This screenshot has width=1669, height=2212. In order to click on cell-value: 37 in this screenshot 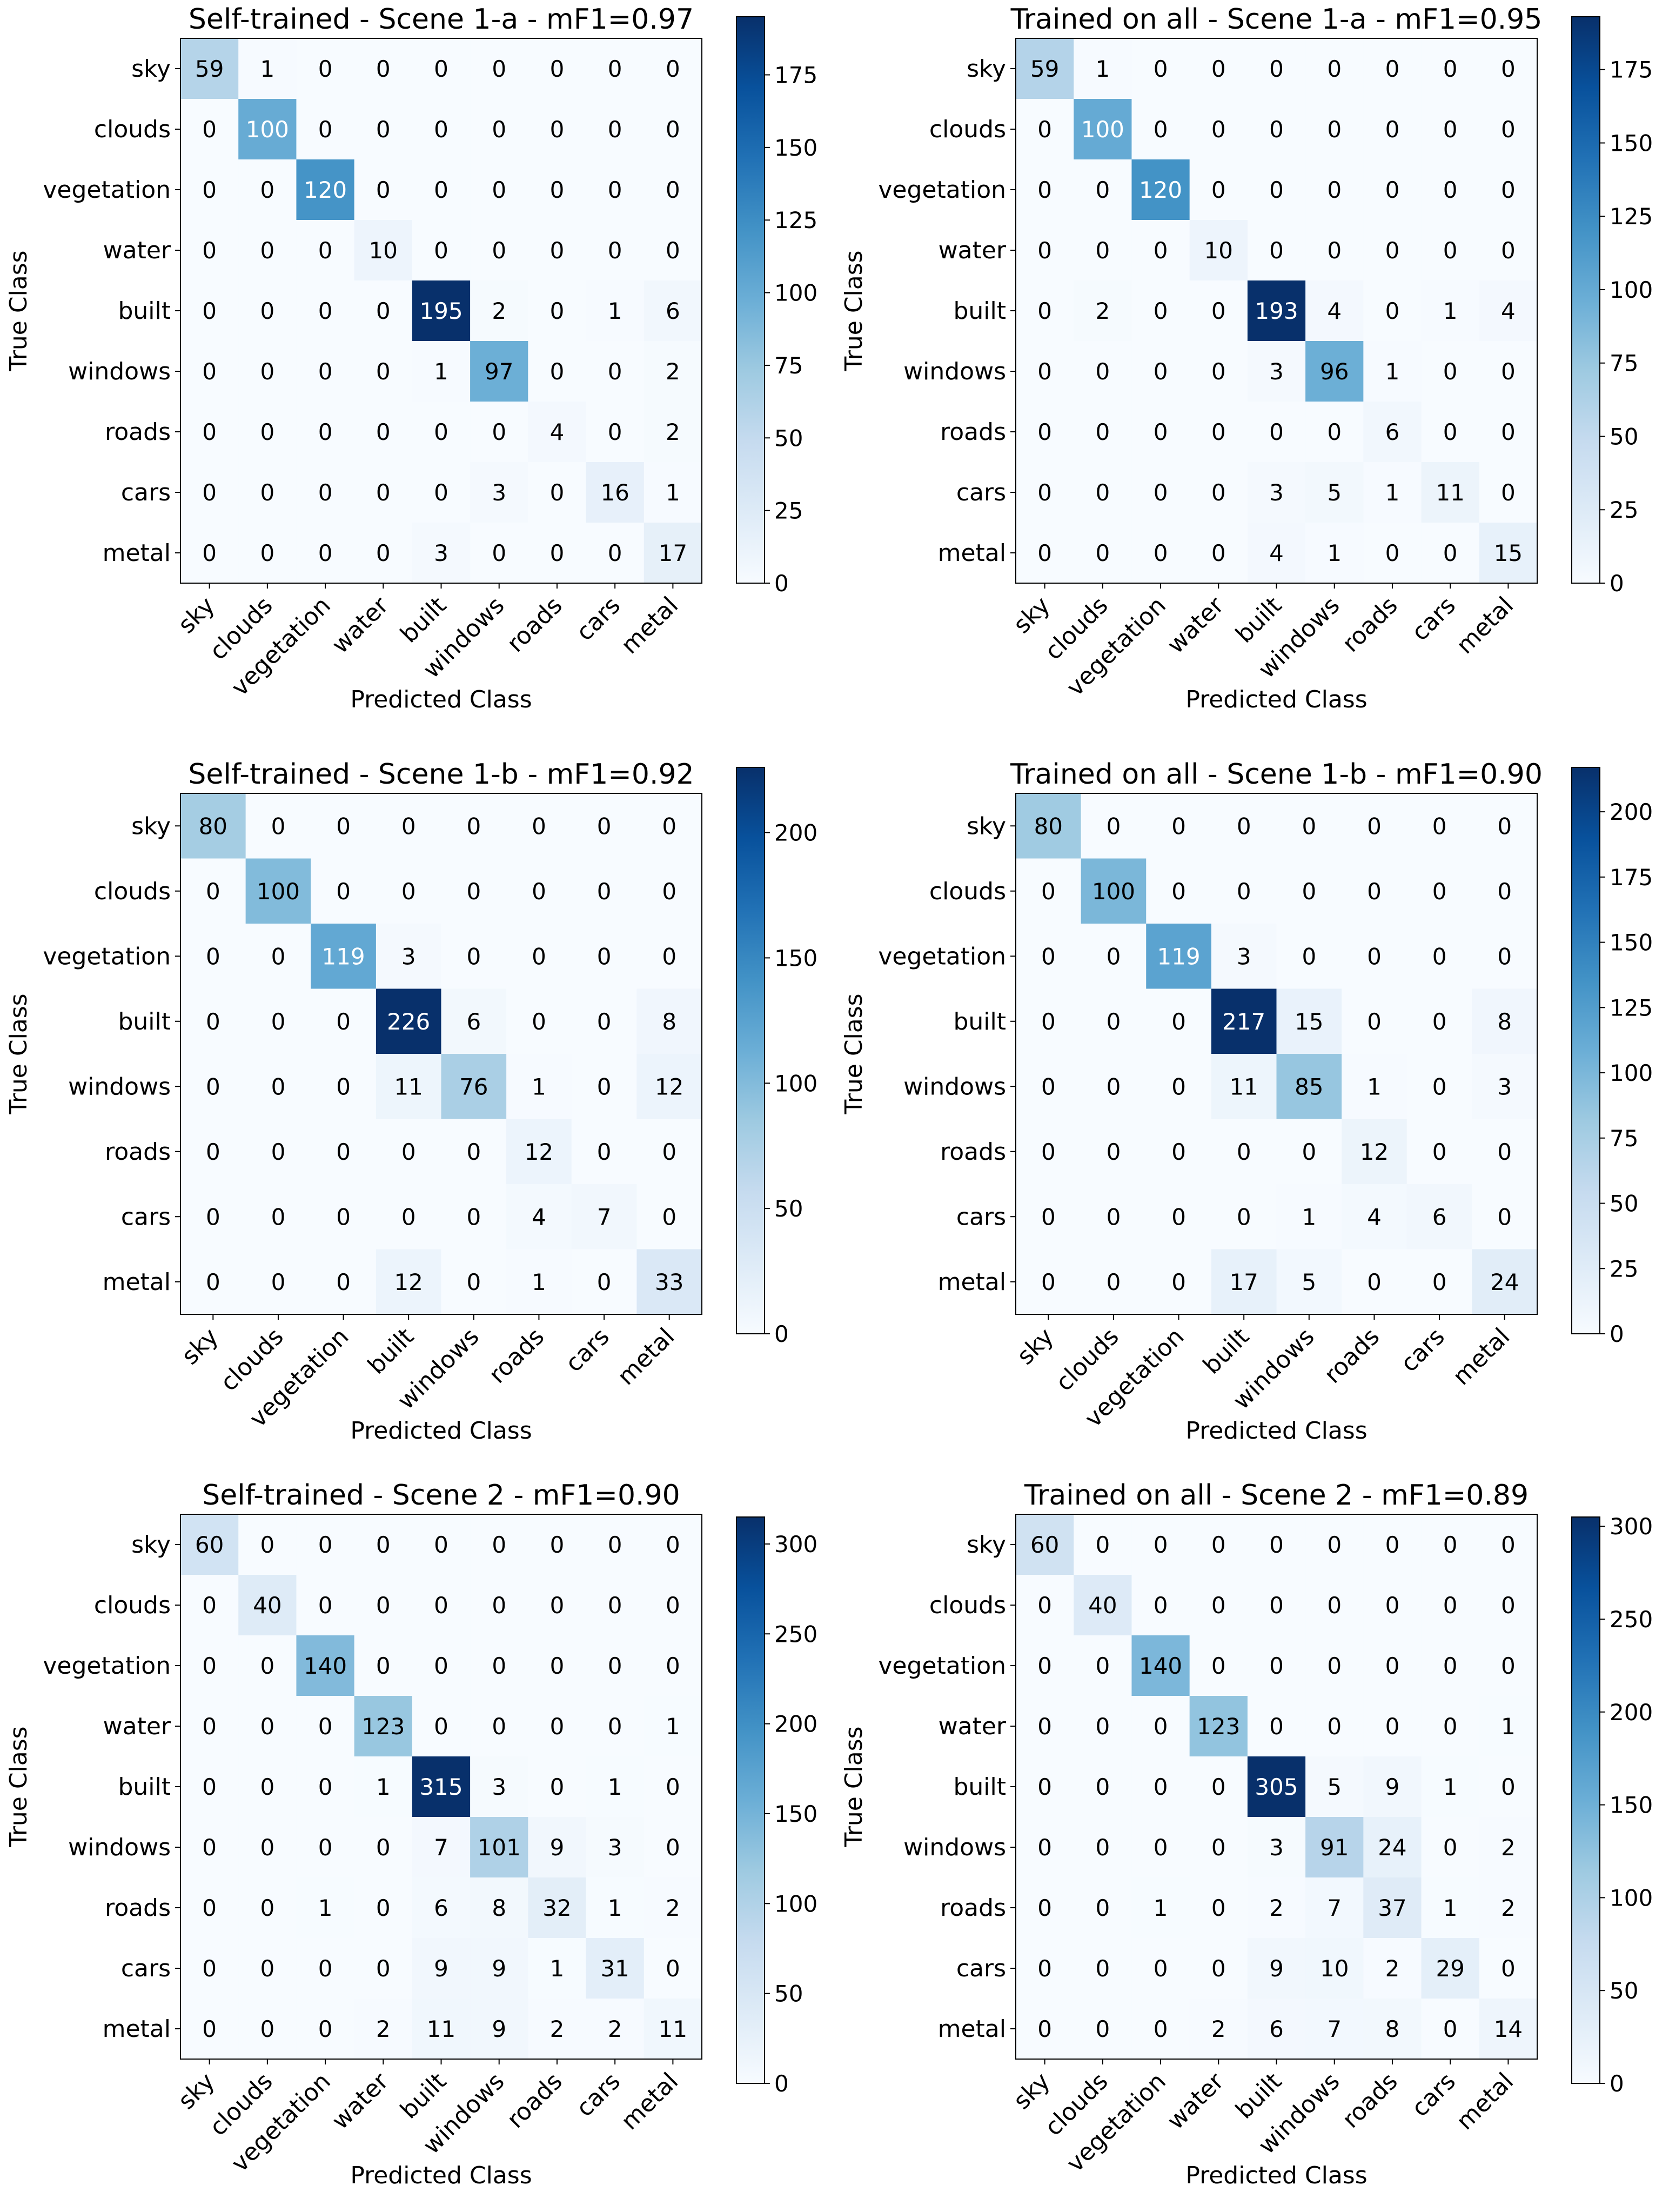, I will do `click(1392, 1908)`.